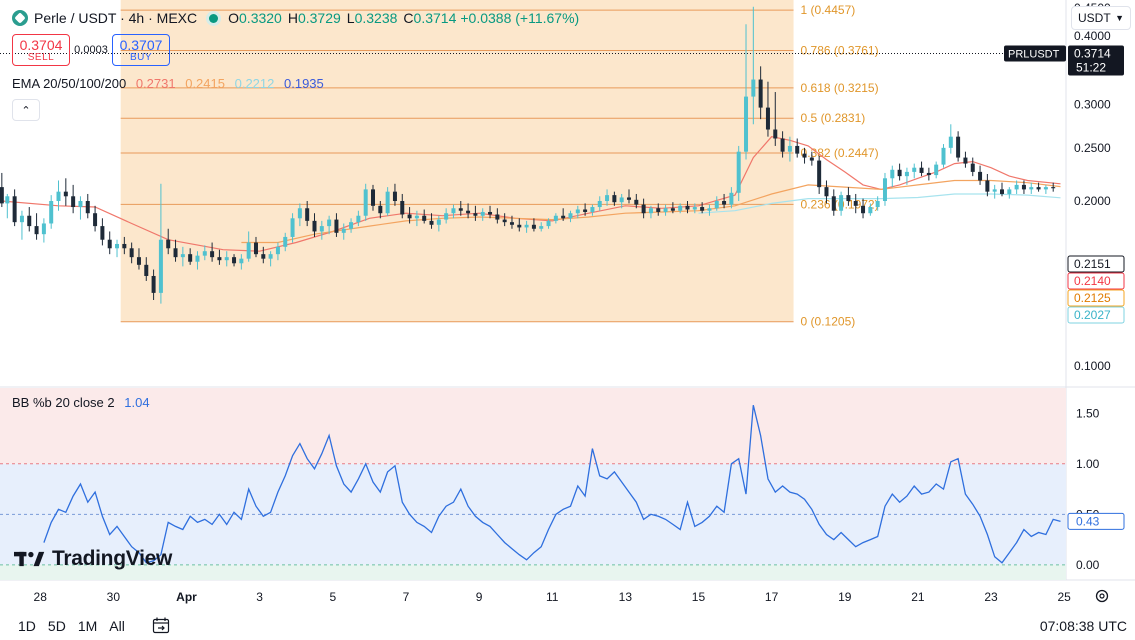 The image size is (1135, 640). Describe the element at coordinates (137, 402) in the screenshot. I see `bb-value: 1.04` at that location.